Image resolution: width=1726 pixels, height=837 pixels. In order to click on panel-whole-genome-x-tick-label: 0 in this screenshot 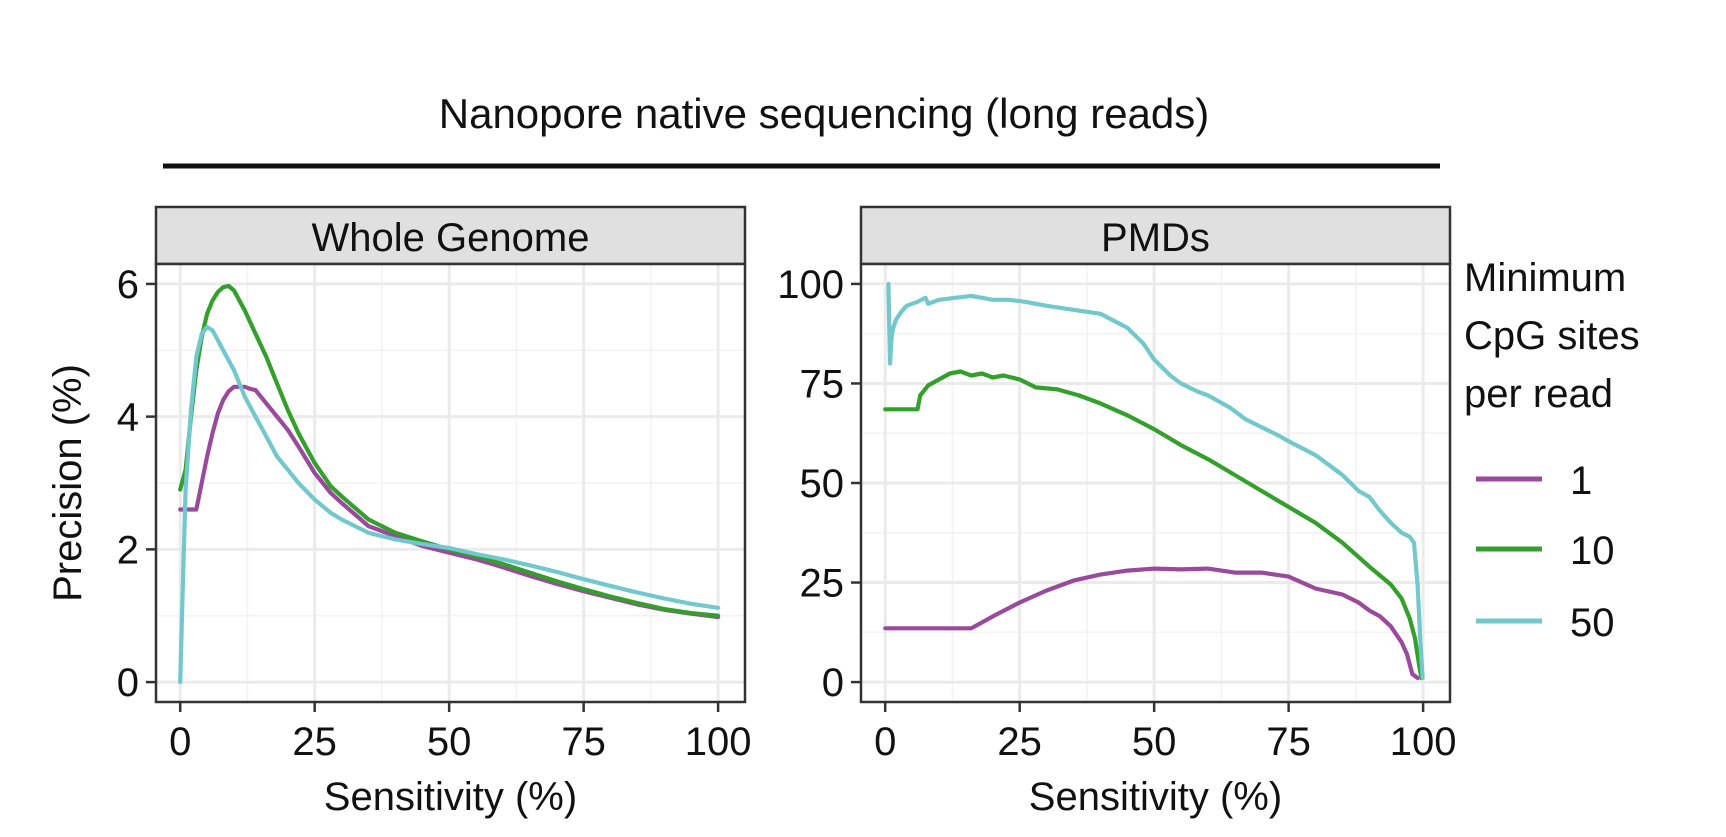, I will do `click(180, 742)`.